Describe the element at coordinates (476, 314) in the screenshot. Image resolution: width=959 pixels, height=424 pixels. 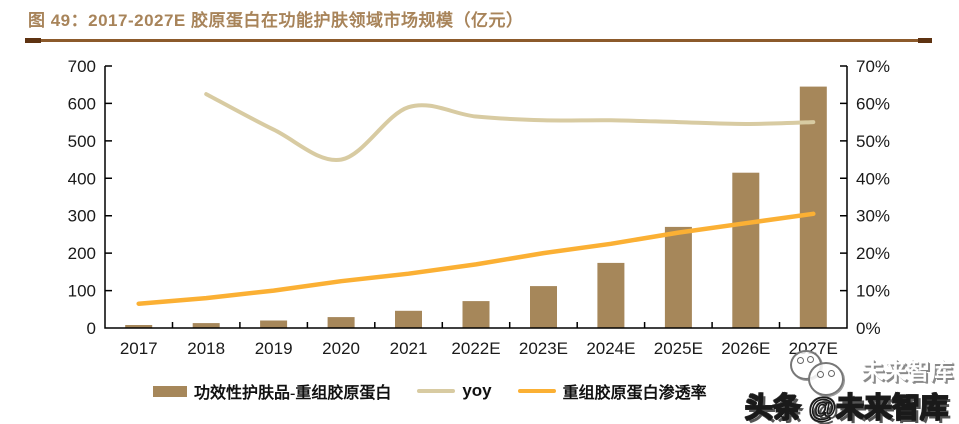
I see `bar-2022E` at that location.